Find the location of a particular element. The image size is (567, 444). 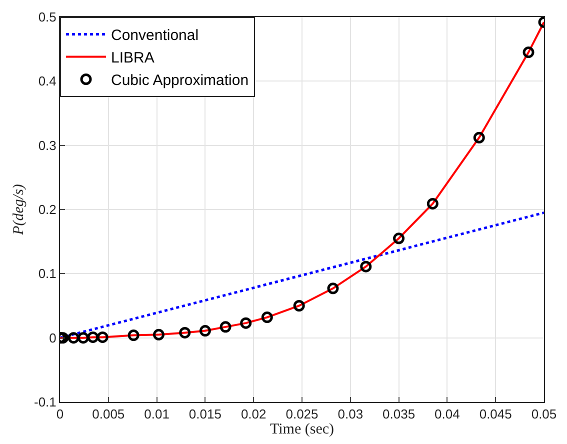

y-tick-label: 0.5 is located at coordinates (47, 17).